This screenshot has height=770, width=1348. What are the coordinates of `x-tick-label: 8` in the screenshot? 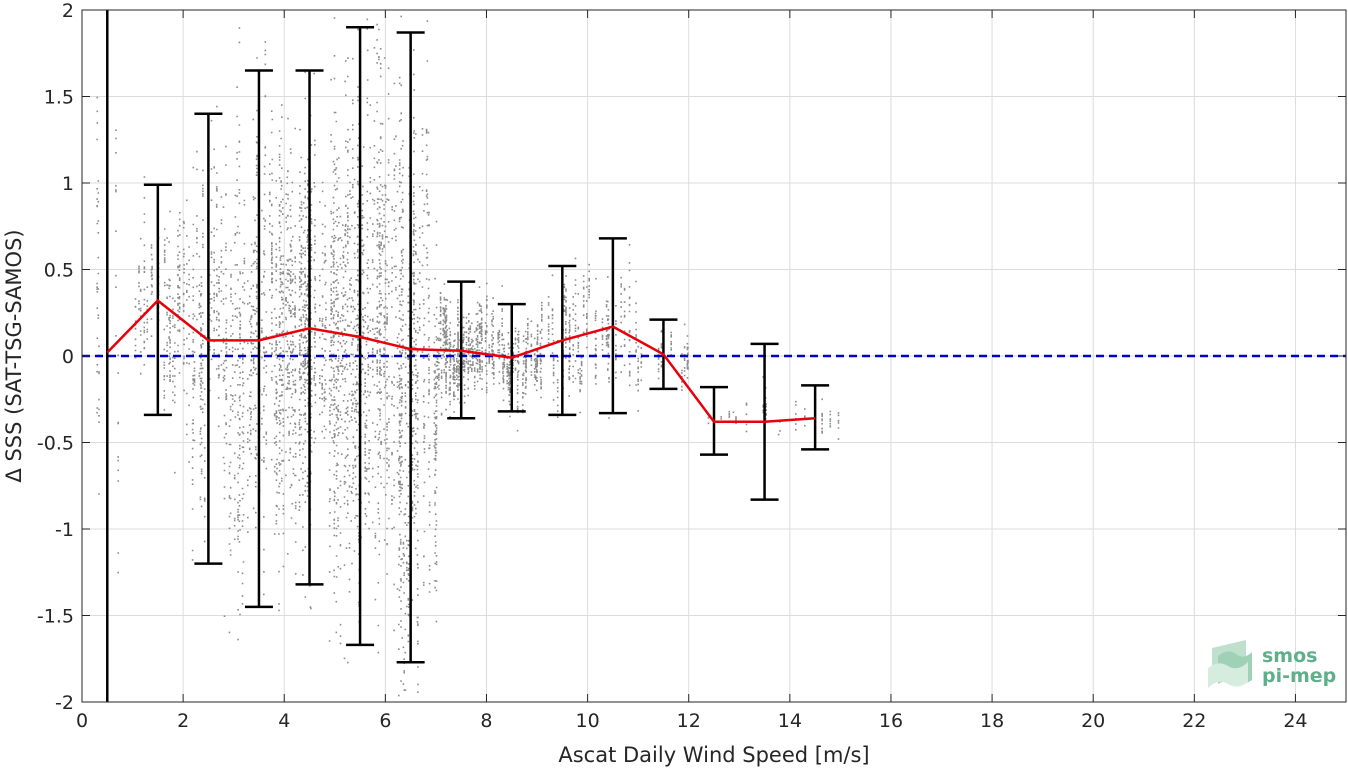 It's located at (486, 721).